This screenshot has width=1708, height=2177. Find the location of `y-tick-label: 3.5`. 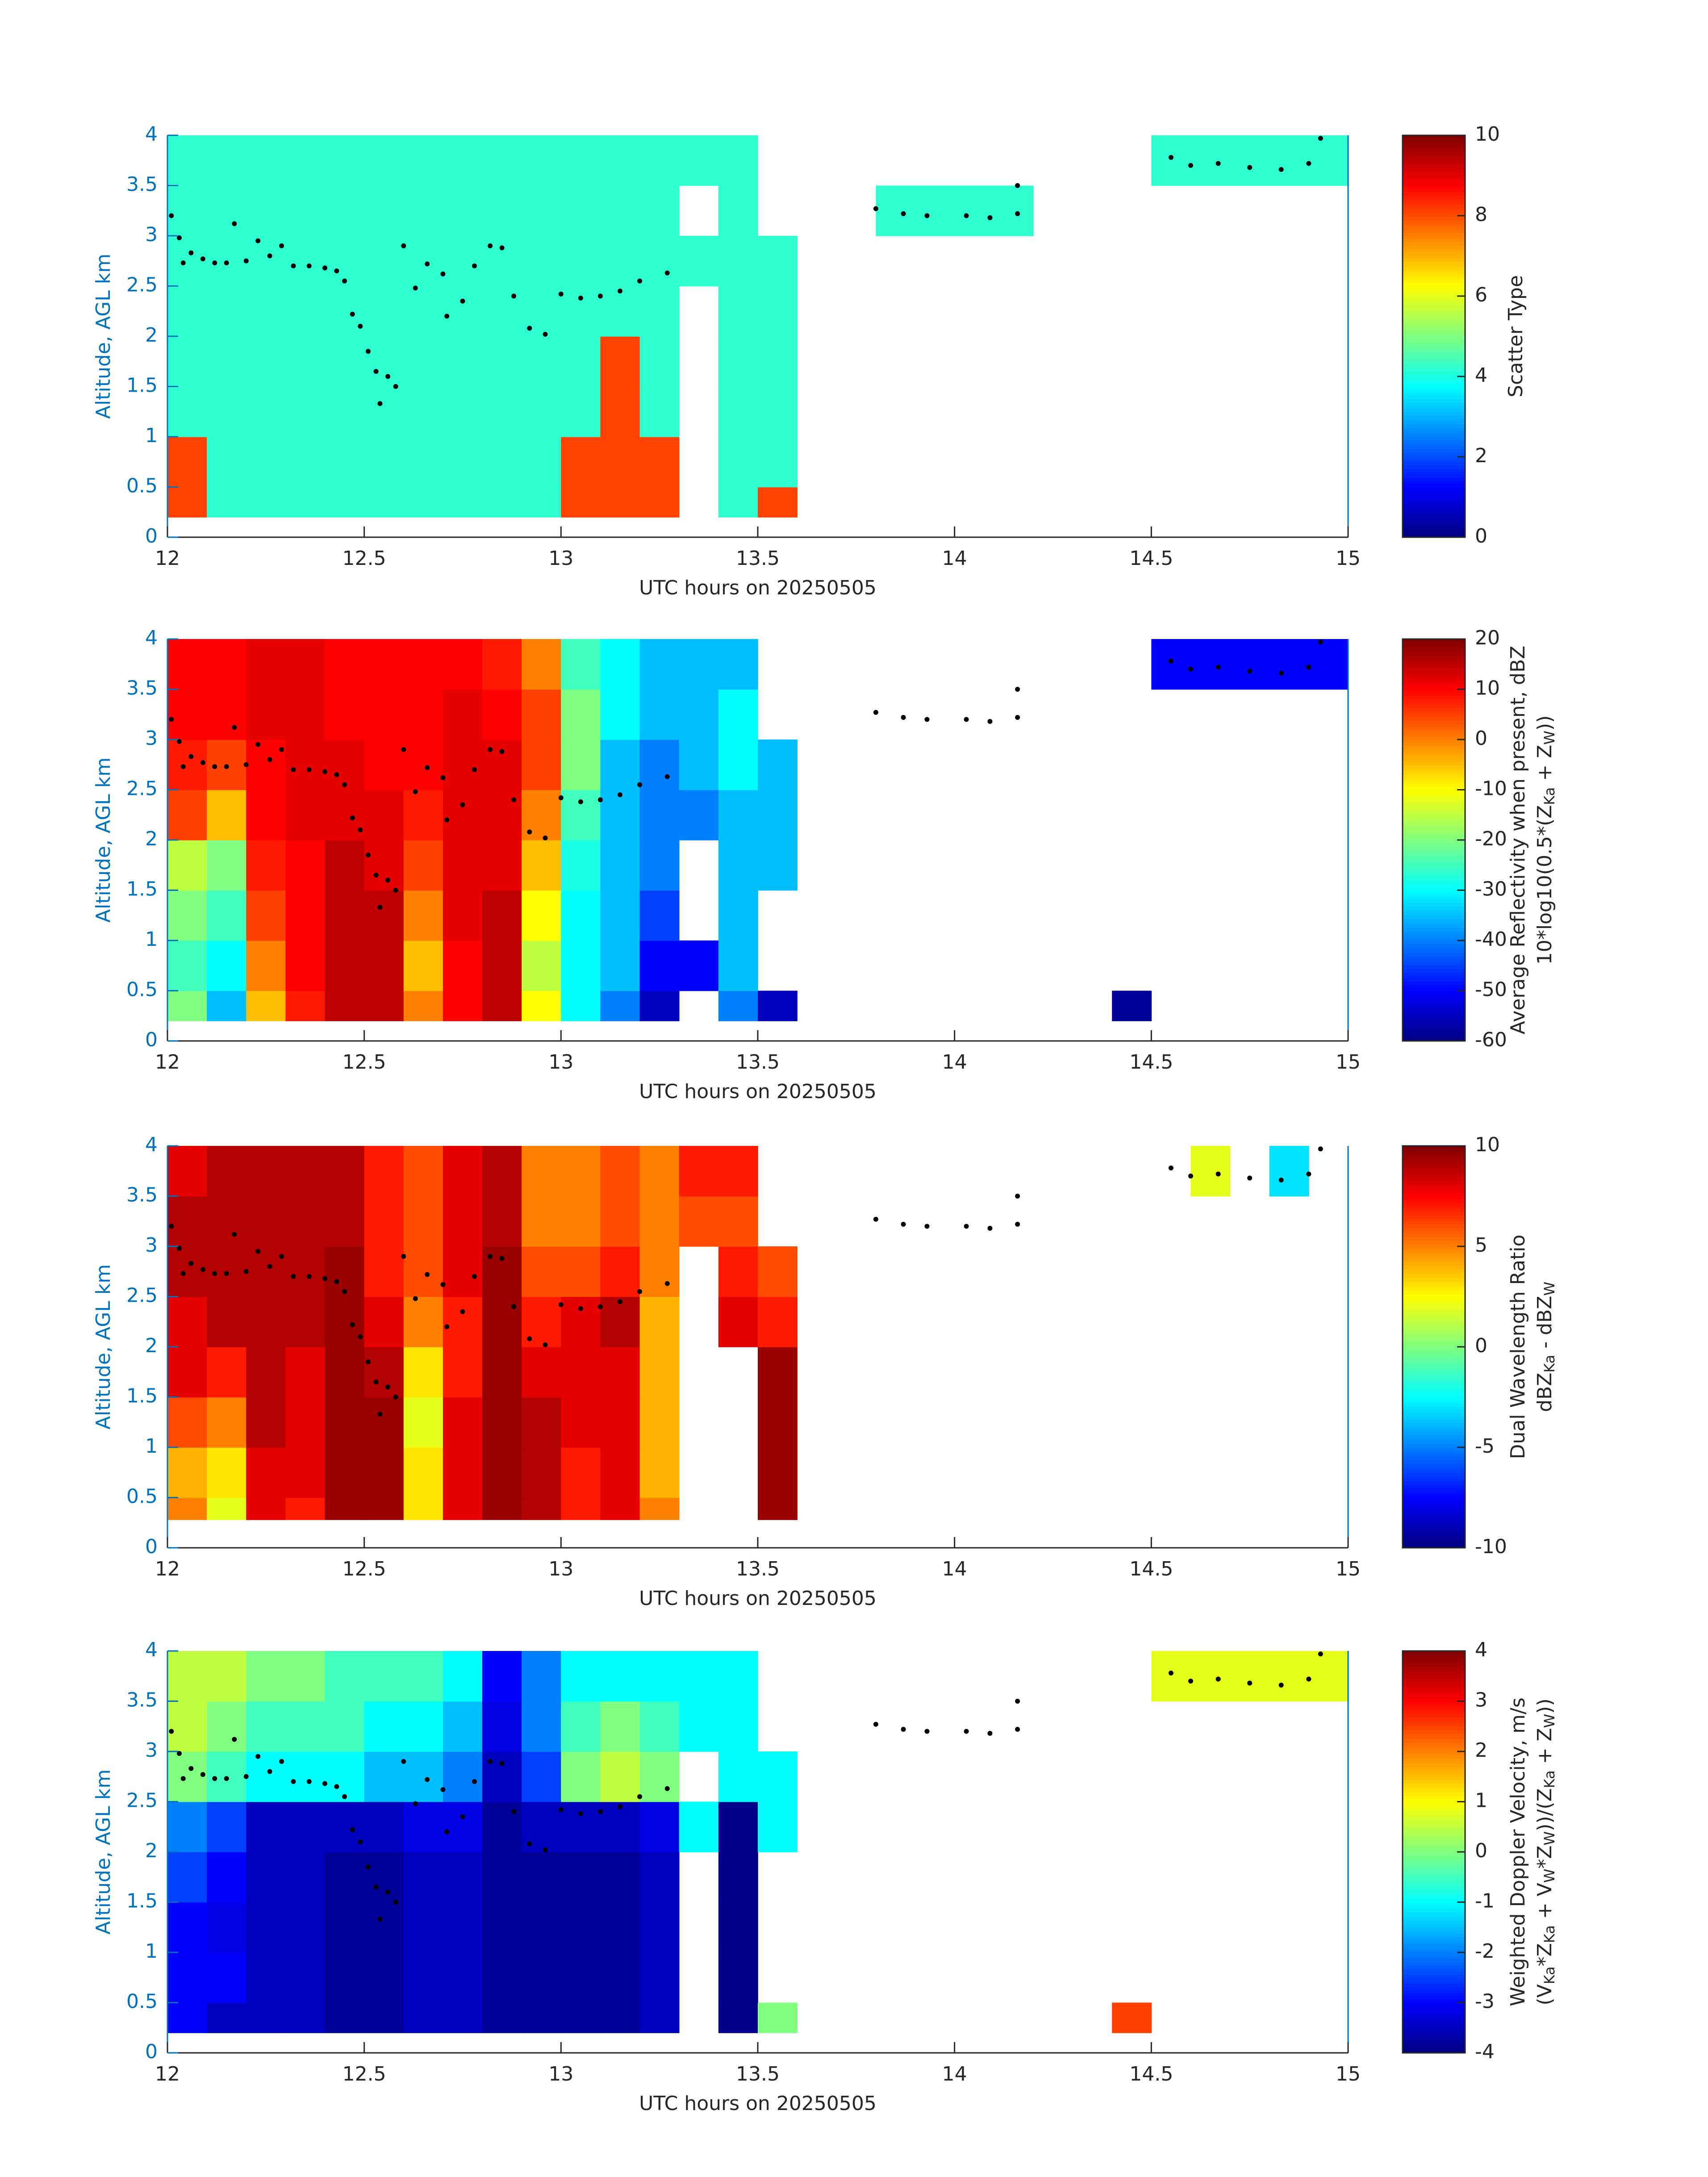

y-tick-label: 3.5 is located at coordinates (142, 1700).